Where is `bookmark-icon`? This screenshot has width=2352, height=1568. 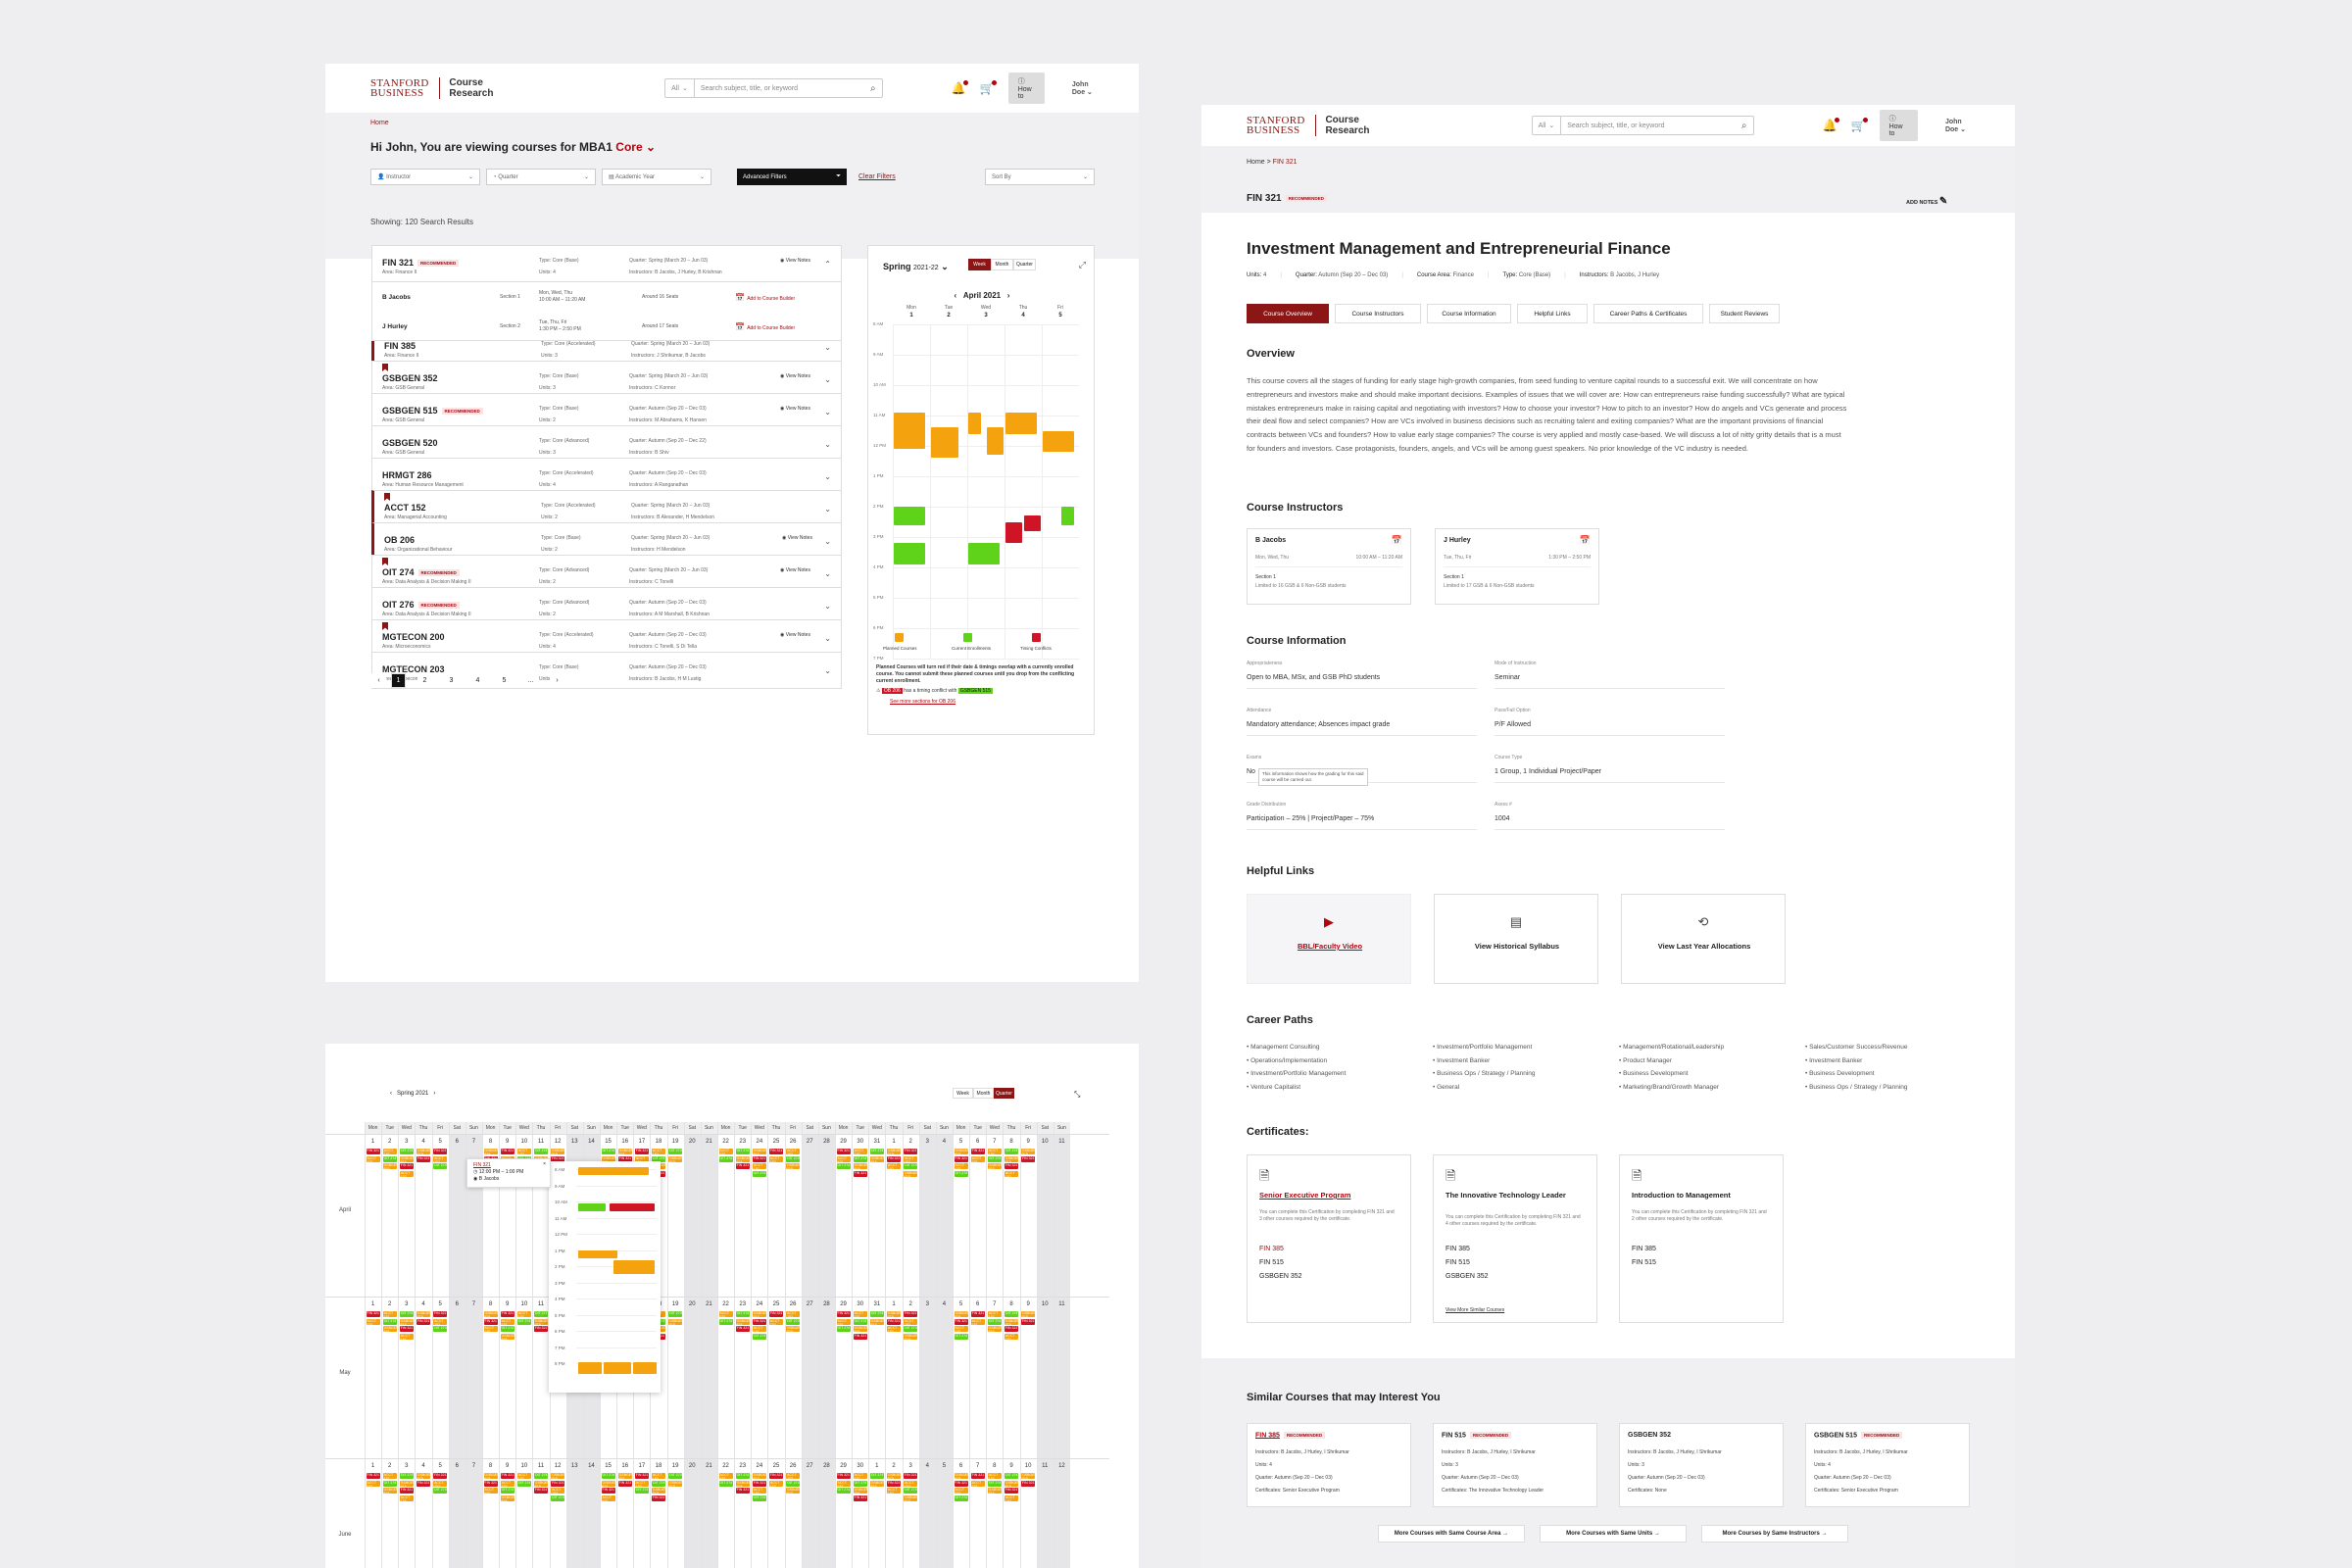 bookmark-icon is located at coordinates (385, 561).